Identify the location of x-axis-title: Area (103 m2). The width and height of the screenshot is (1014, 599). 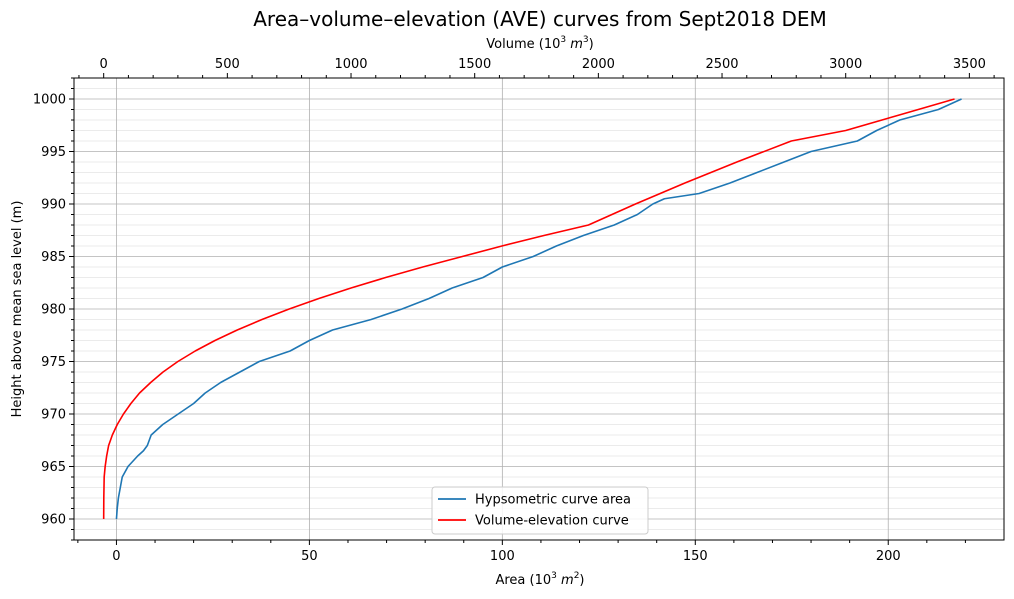
(539, 579).